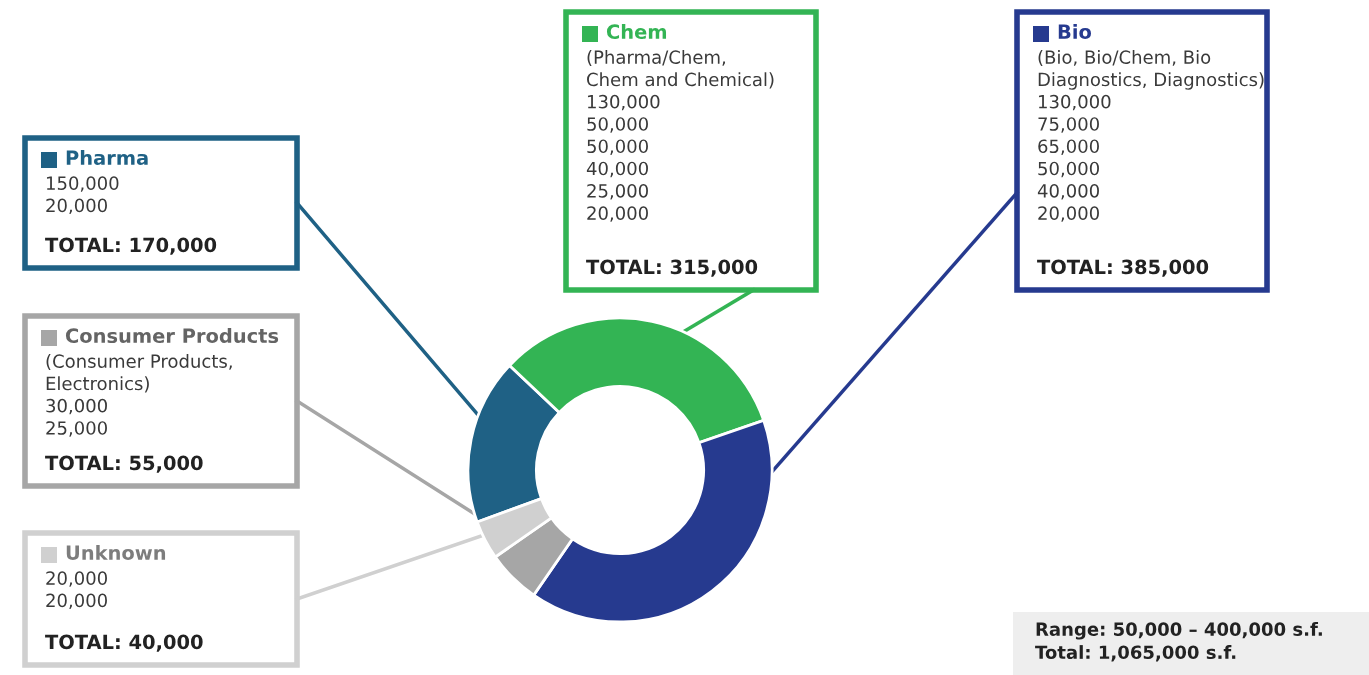 This screenshot has height=675, width=1369. Describe the element at coordinates (107, 158) in the screenshot. I see `legend-label: Pharma` at that location.